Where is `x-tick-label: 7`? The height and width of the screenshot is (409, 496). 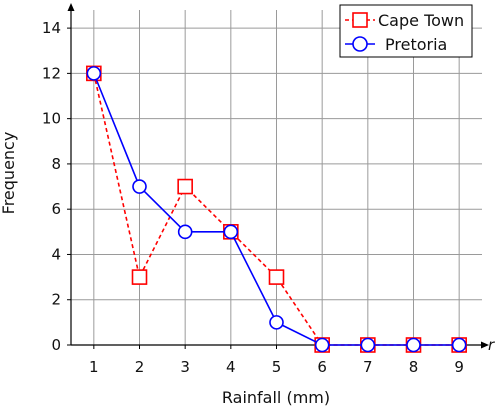 x-tick-label: 7 is located at coordinates (368, 367).